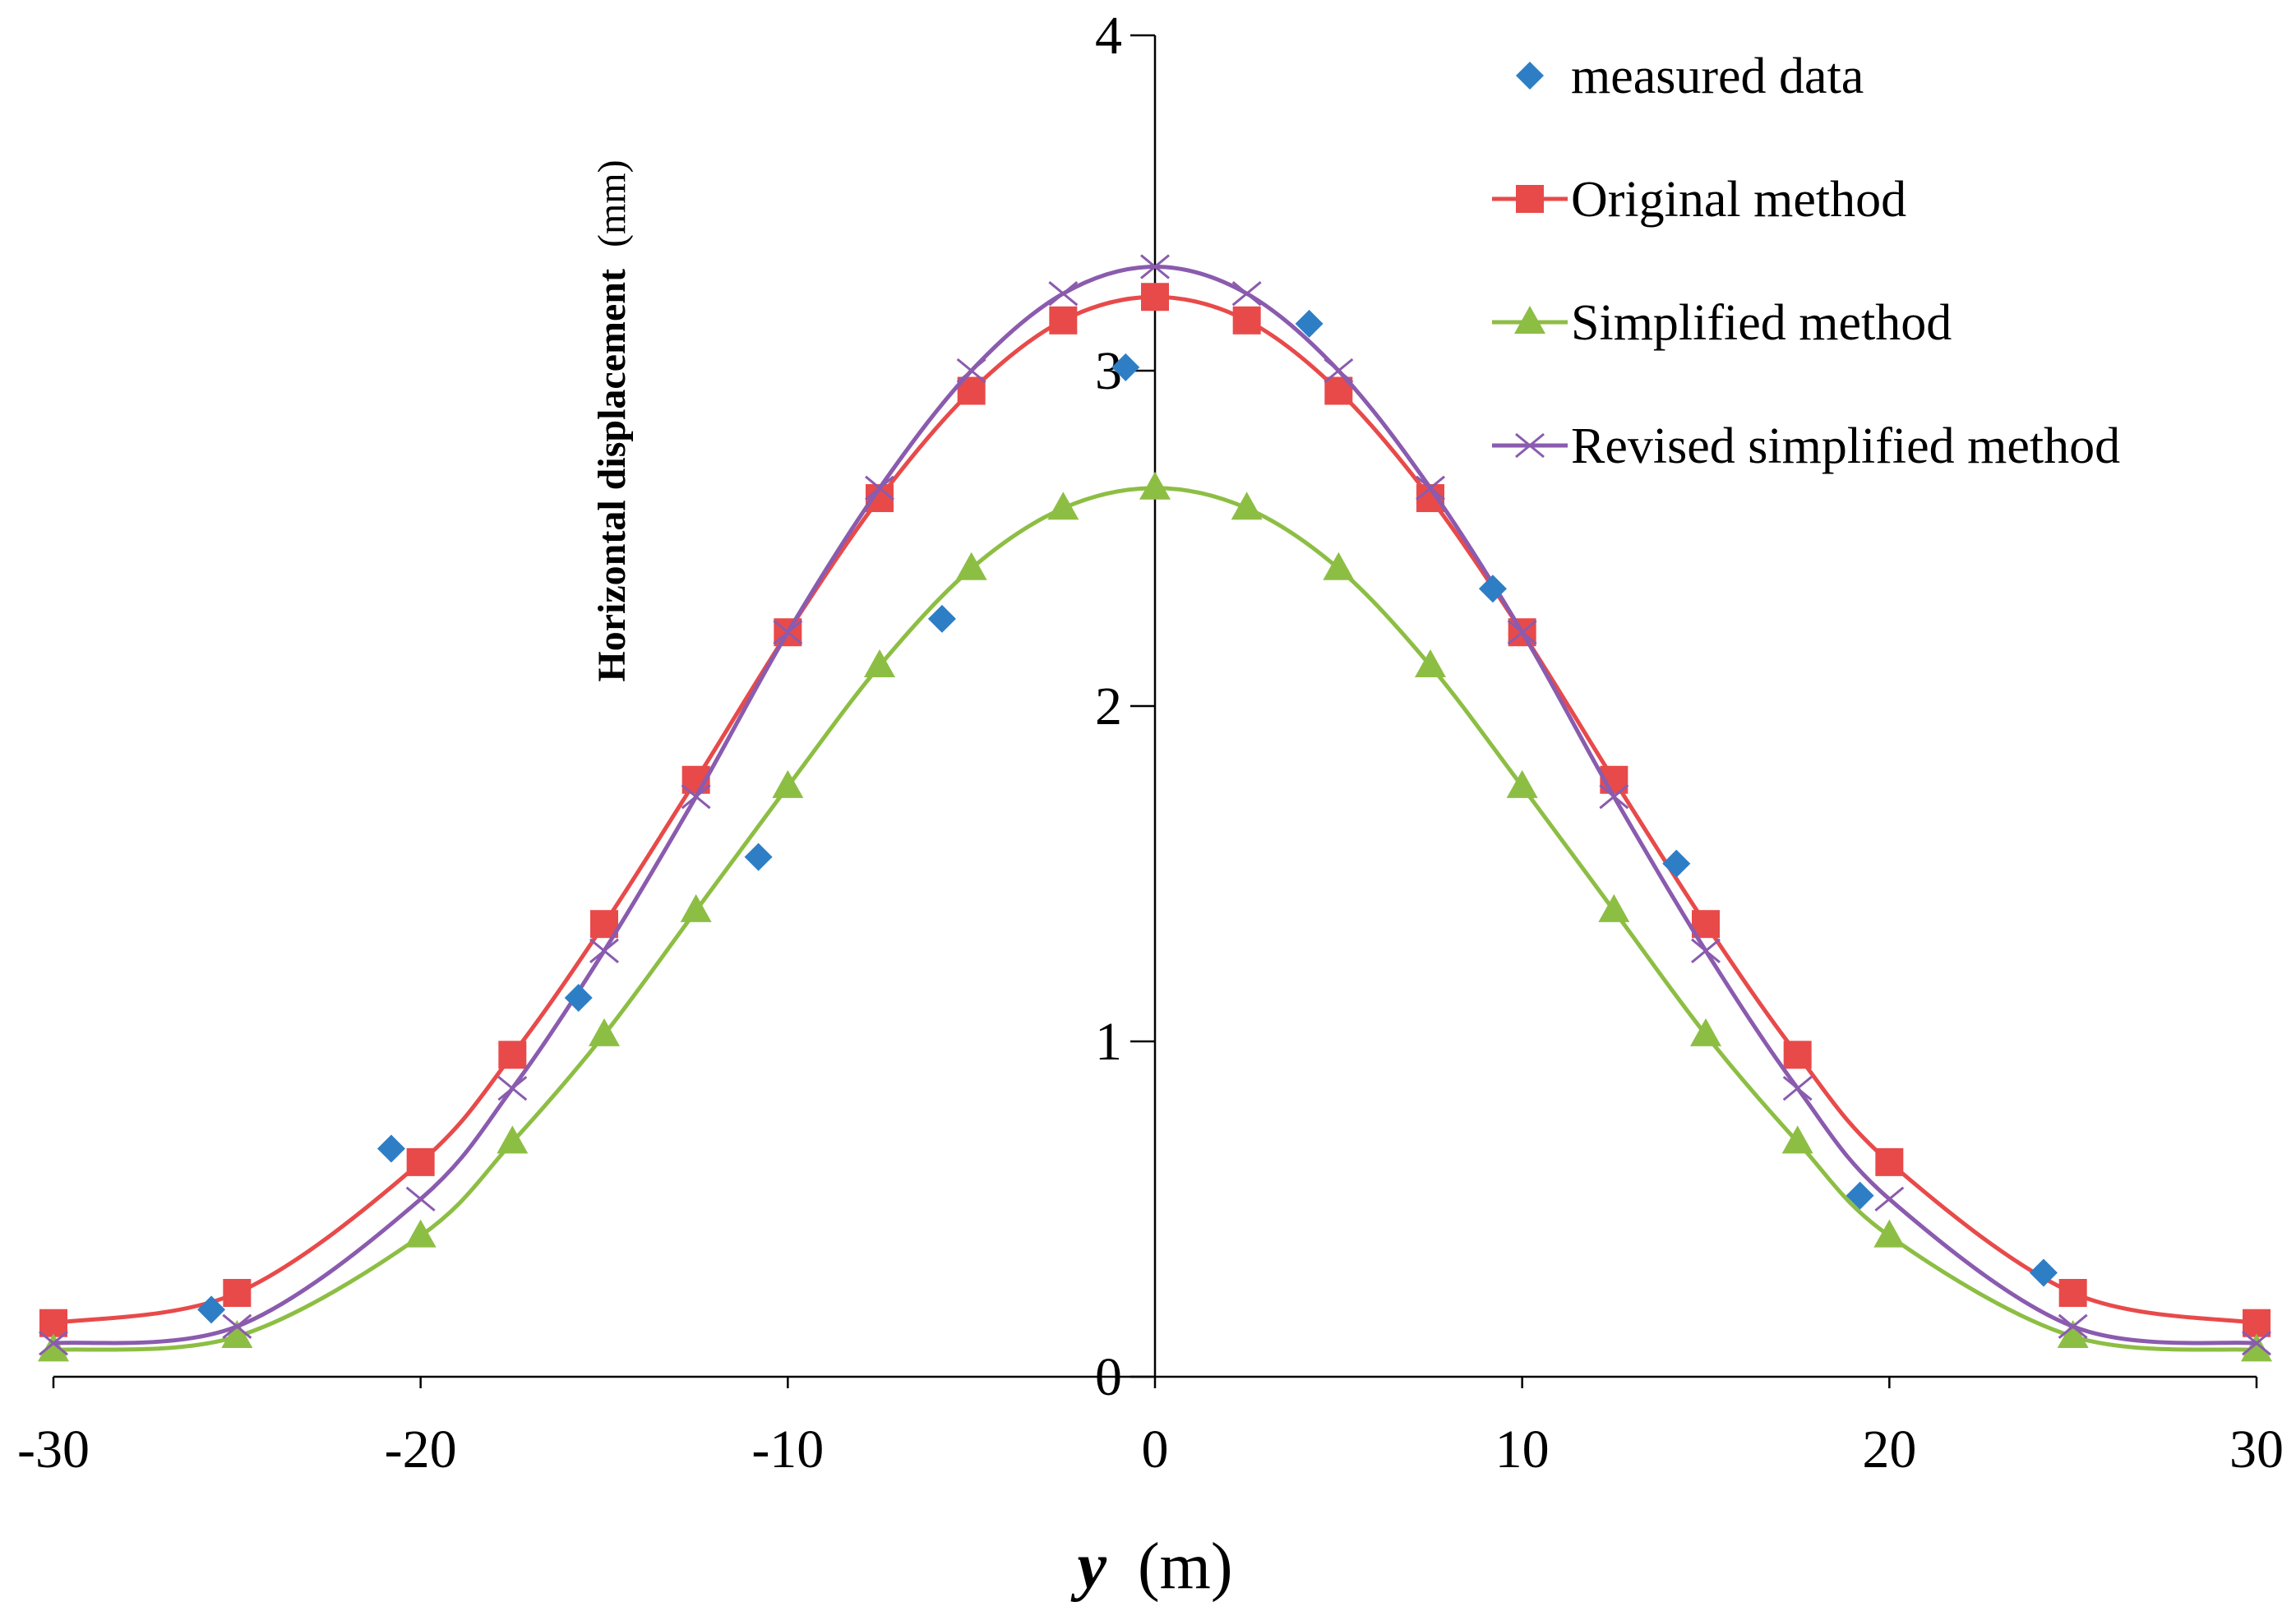  Describe the element at coordinates (1108, 1042) in the screenshot. I see `y-tick-label: 1` at that location.